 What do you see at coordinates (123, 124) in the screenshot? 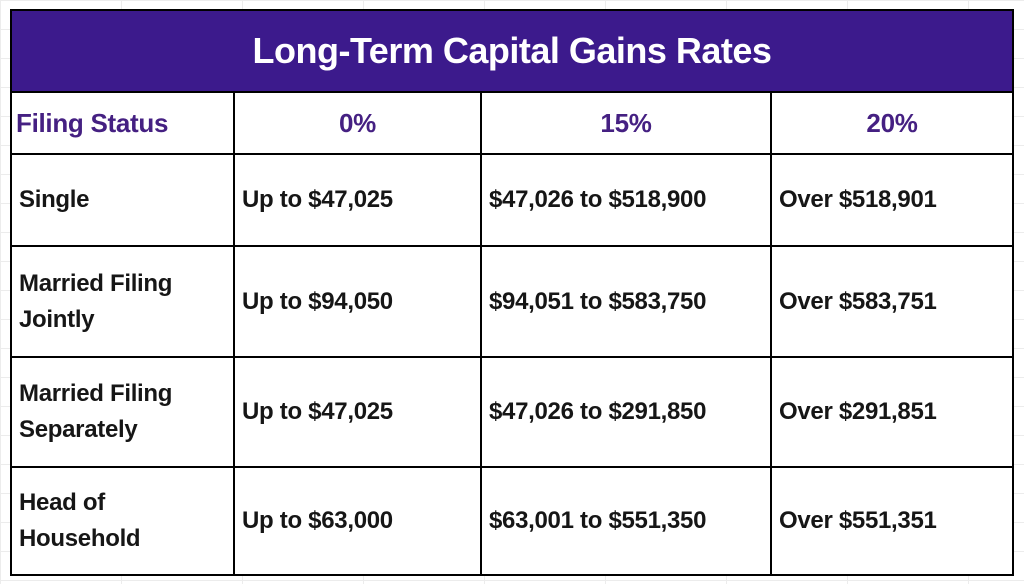
I see `column-header-filing-status: Filing Status` at bounding box center [123, 124].